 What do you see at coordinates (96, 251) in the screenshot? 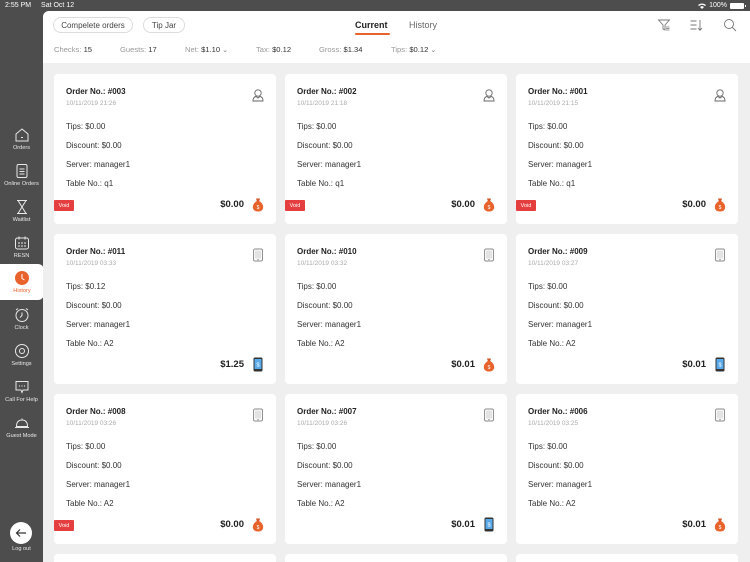
I see `order-number: Order No.: #011` at bounding box center [96, 251].